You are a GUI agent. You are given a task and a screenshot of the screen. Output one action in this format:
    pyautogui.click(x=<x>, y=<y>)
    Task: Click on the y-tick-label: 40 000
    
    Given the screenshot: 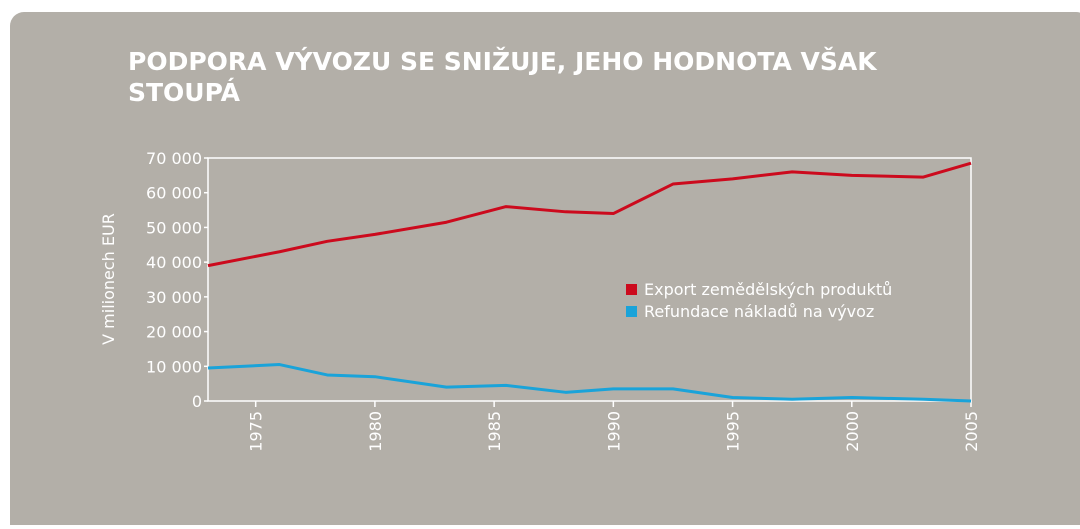 What is the action you would take?
    pyautogui.click(x=174, y=262)
    